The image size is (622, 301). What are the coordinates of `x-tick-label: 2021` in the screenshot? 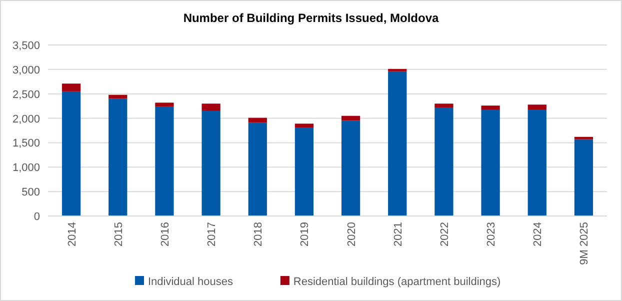 It's located at (398, 234).